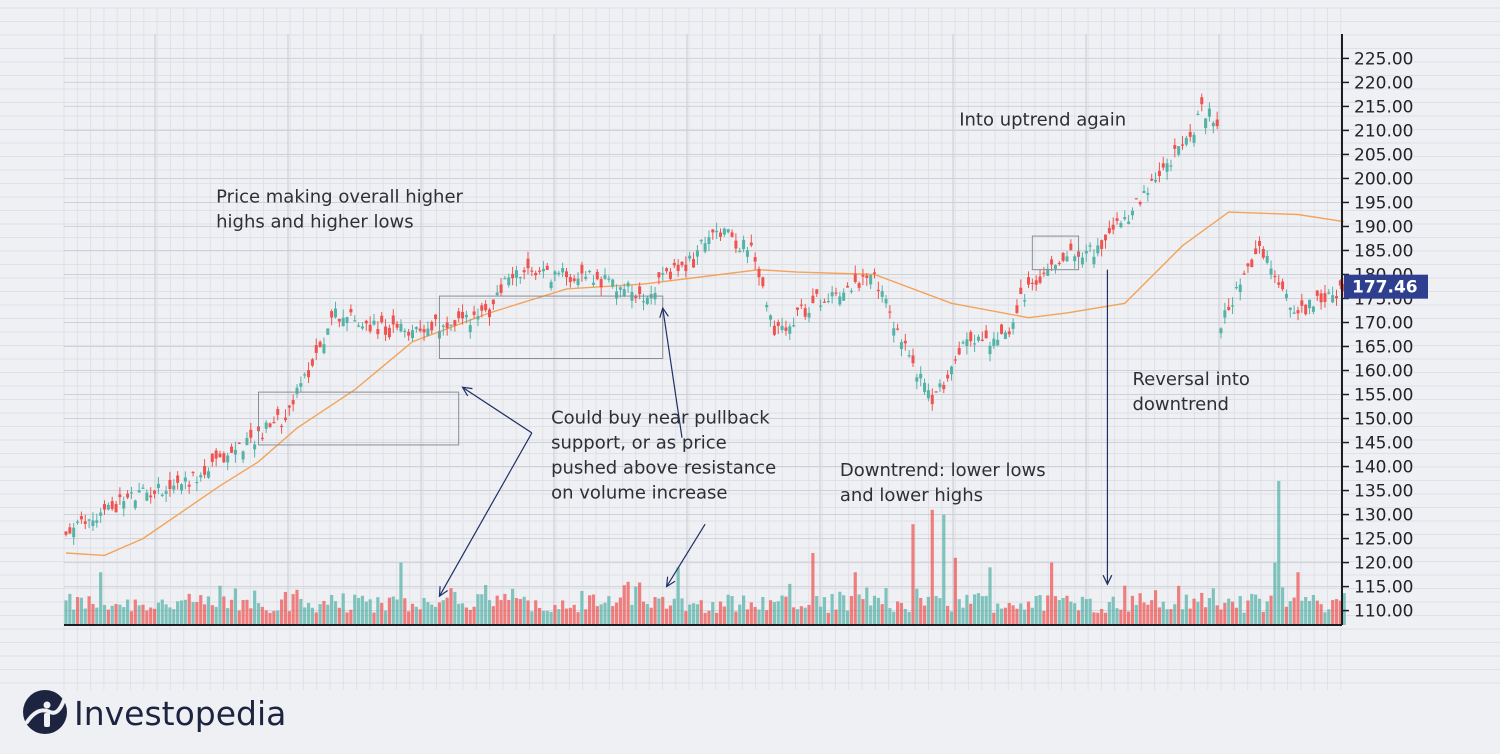 Image resolution: width=1500 pixels, height=754 pixels. What do you see at coordinates (639, 492) in the screenshot?
I see `annotation-line: on volume increase` at bounding box center [639, 492].